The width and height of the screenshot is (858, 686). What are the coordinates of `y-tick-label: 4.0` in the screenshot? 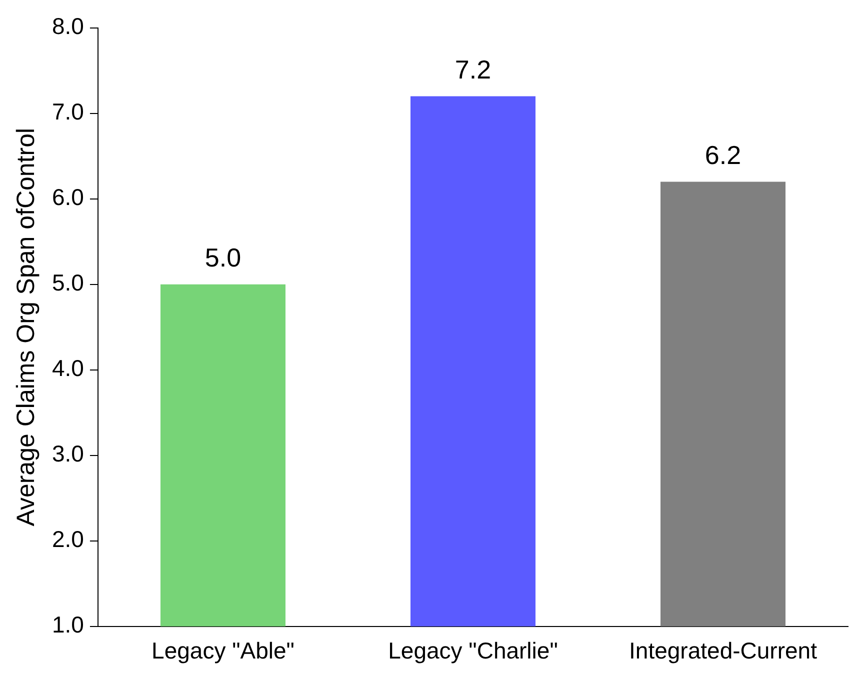 It's located at (68, 368).